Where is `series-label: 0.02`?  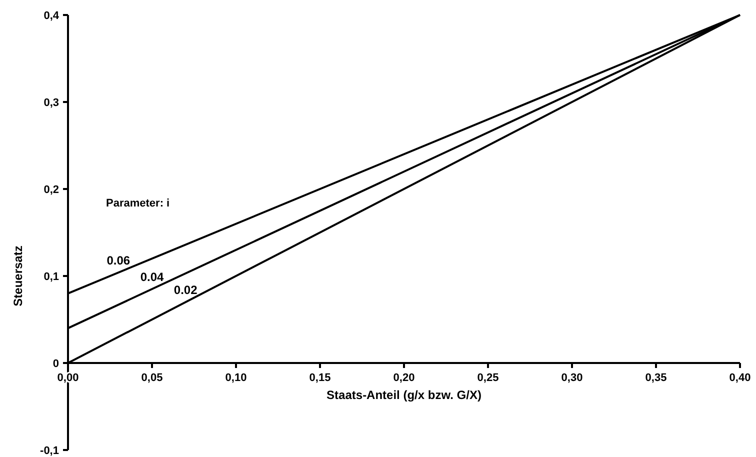 series-label: 0.02 is located at coordinates (186, 290).